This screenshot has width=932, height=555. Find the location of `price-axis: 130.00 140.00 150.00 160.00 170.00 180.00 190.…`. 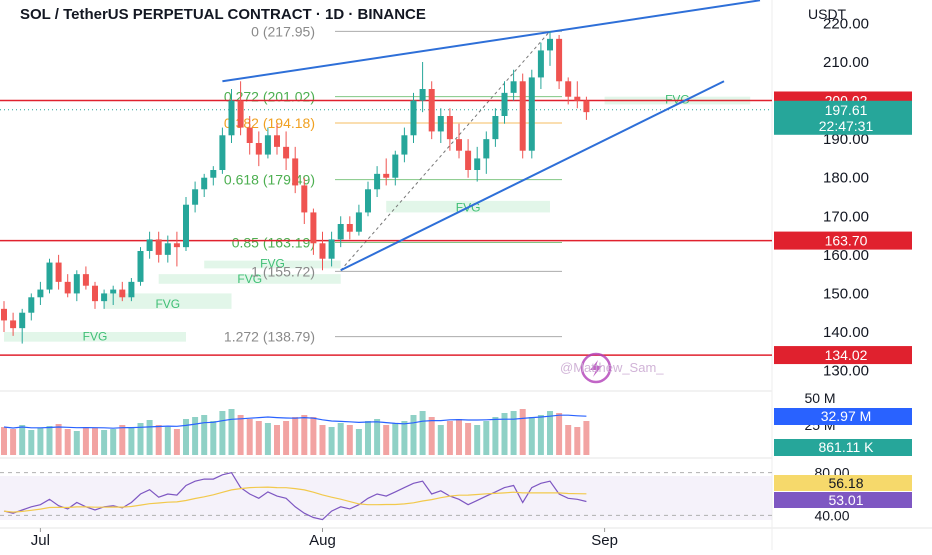

price-axis: 130.00 140.00 150.00 160.00 170.00 180.00 190.… is located at coordinates (843, 269).